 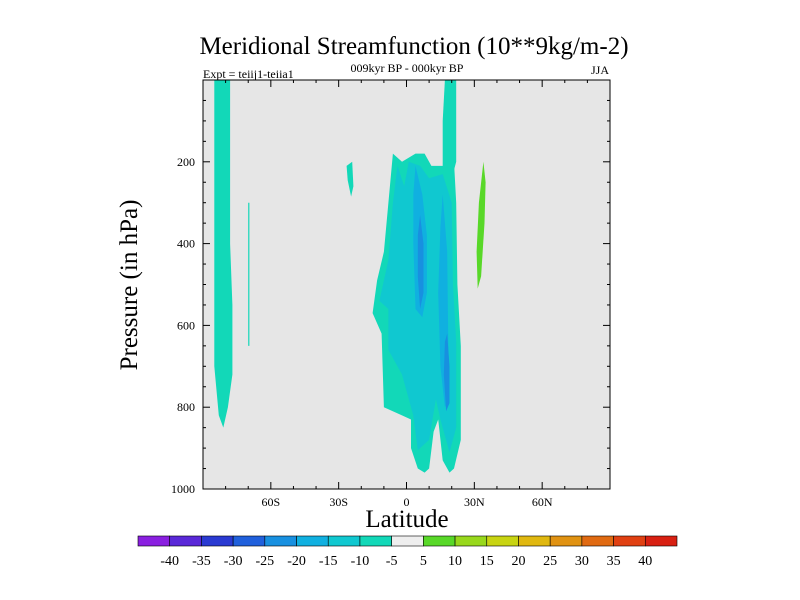 What do you see at coordinates (223, 254) in the screenshot?
I see `contour-sh-high-lat-column` at bounding box center [223, 254].